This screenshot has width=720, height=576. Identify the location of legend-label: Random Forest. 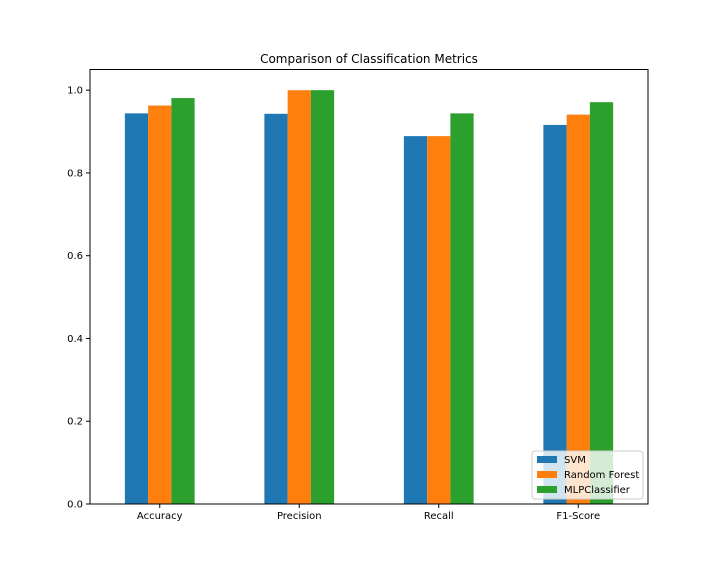
(601, 475).